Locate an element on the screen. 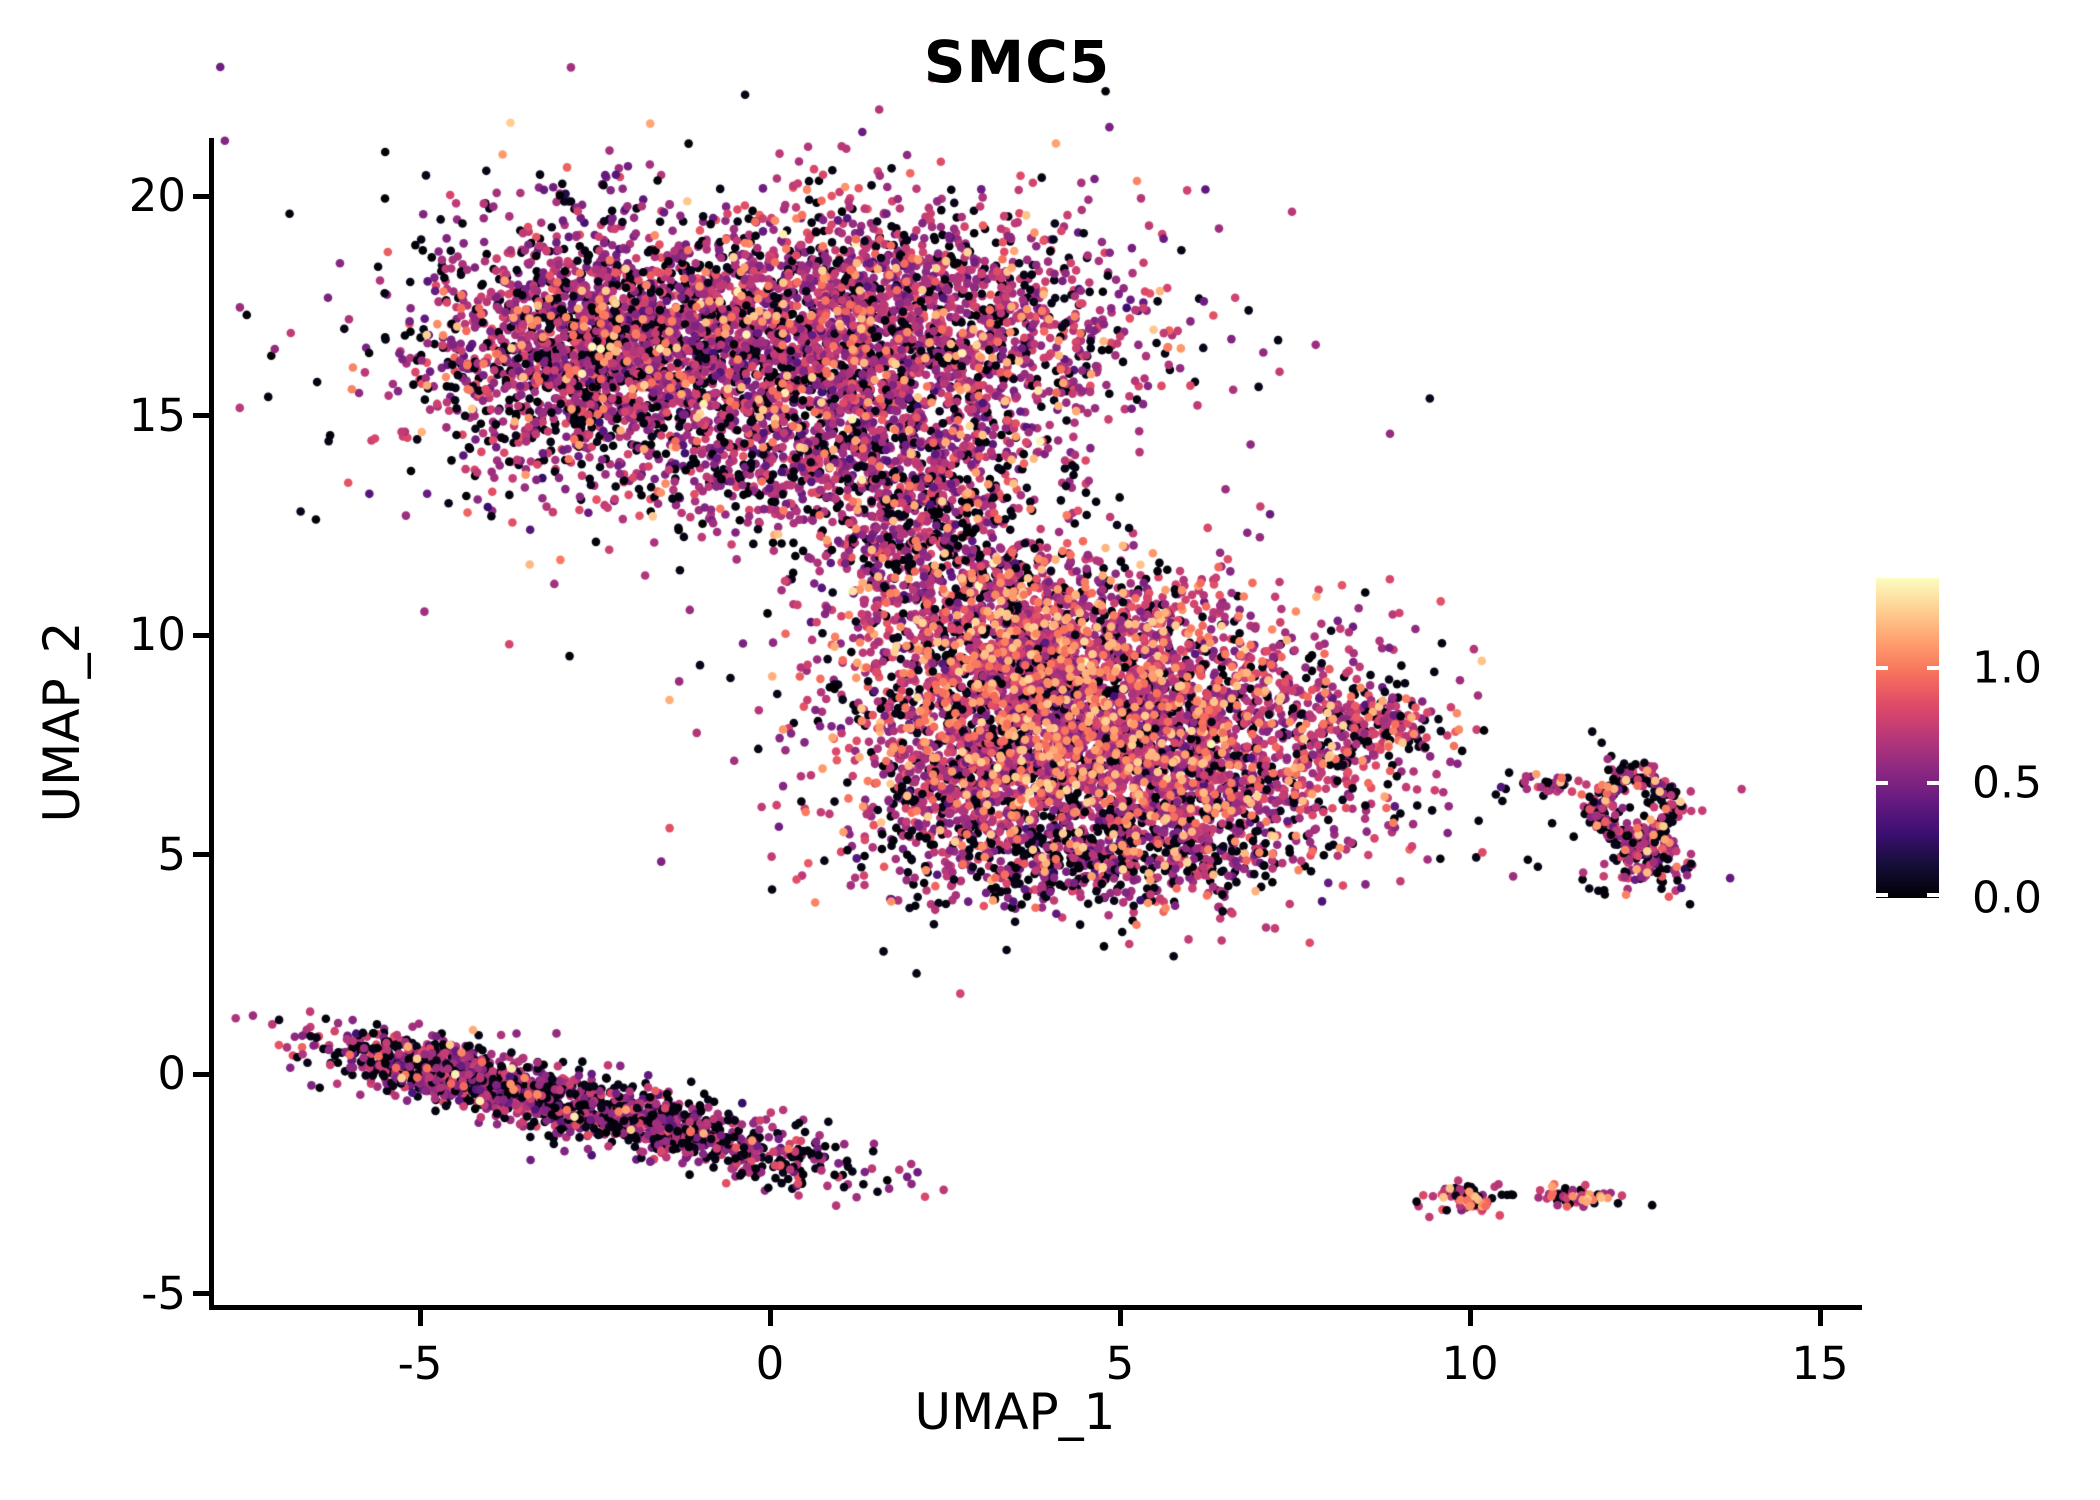  y-tick-label: 0 is located at coordinates (171, 1073).